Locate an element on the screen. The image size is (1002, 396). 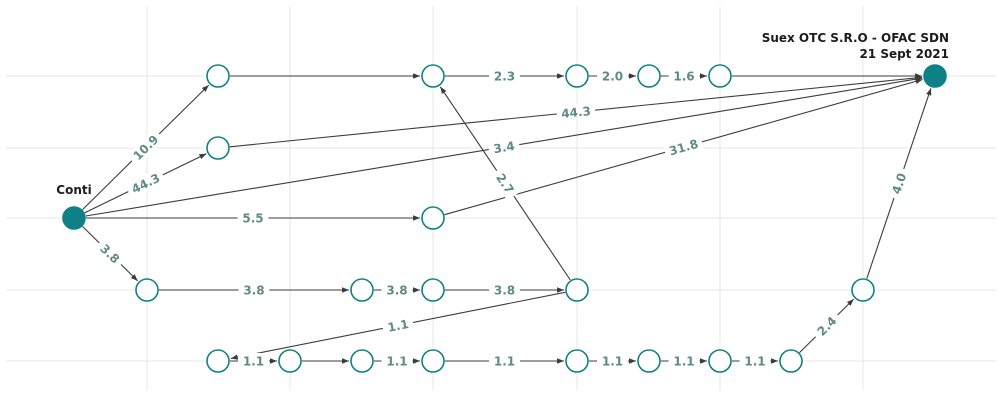
edge-value-label: 5.5 is located at coordinates (252, 219).